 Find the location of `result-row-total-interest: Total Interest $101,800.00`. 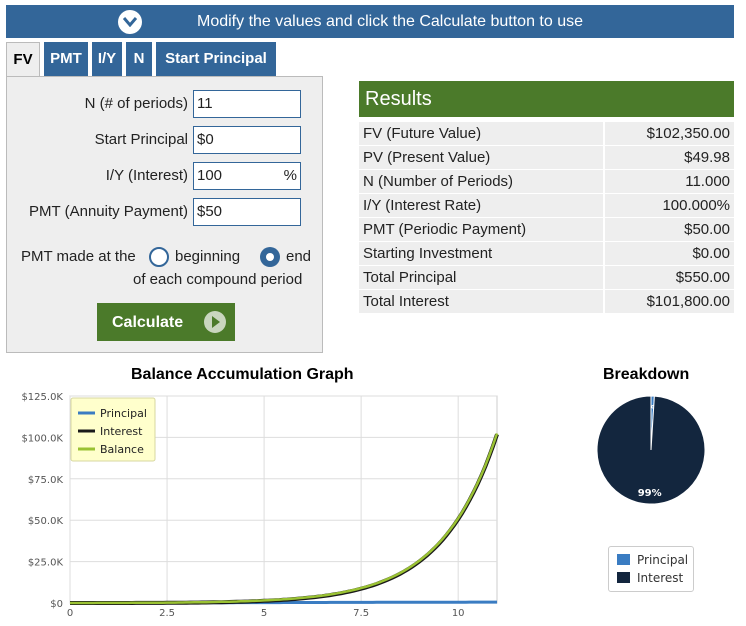

result-row-total-interest: Total Interest $101,800.00 is located at coordinates (546, 301).